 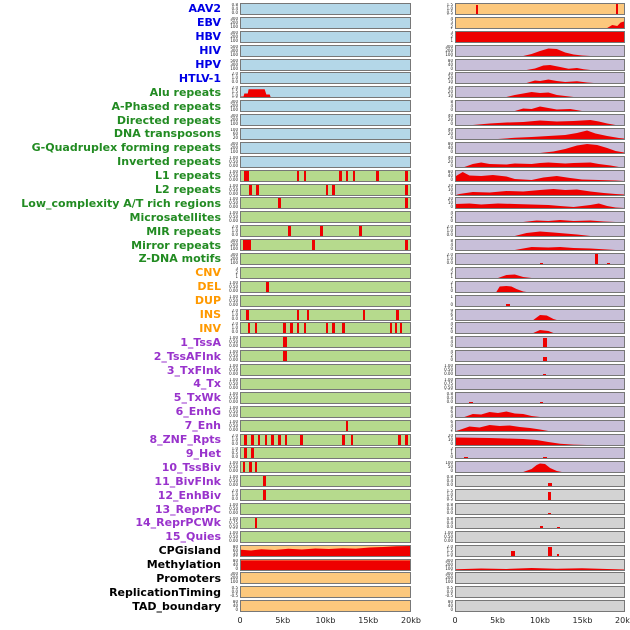 What do you see at coordinates (449, 505) in the screenshot?
I see `y-tick-label: 0.8` at bounding box center [449, 505].